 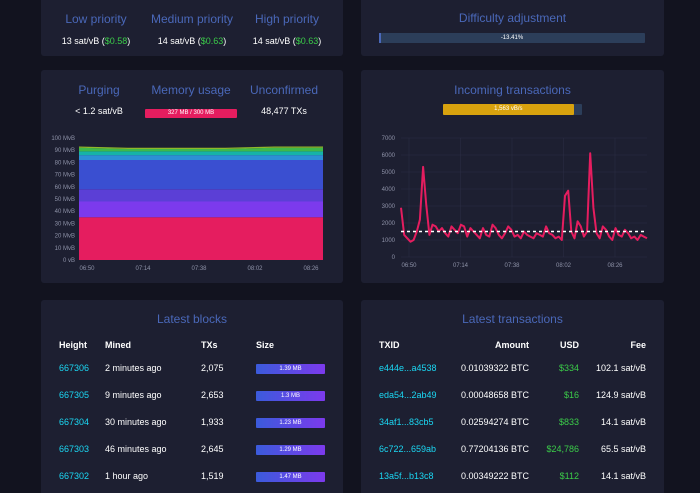 I want to click on block-mined: 1 hour ago, so click(x=127, y=475).